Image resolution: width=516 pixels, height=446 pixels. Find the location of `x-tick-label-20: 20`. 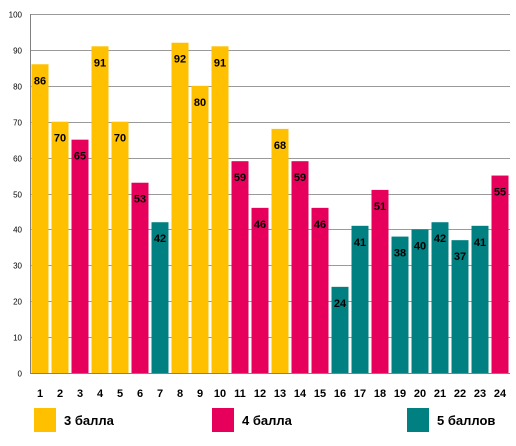

x-tick-label-20: 20 is located at coordinates (420, 394).